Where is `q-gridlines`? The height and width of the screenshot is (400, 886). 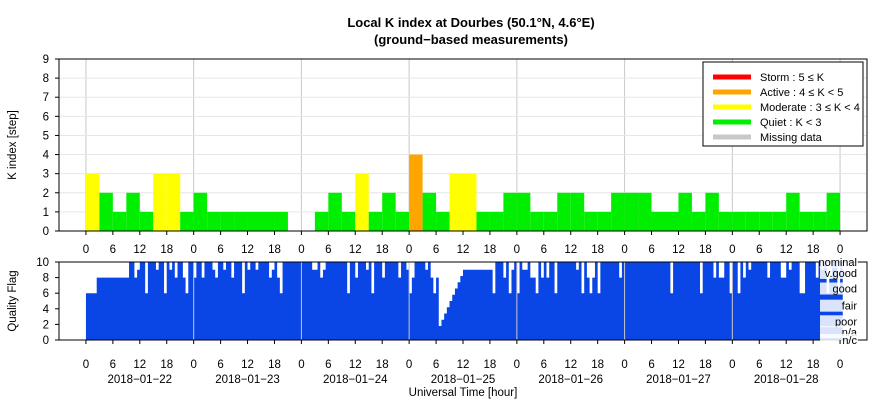 q-gridlines is located at coordinates (463, 301).